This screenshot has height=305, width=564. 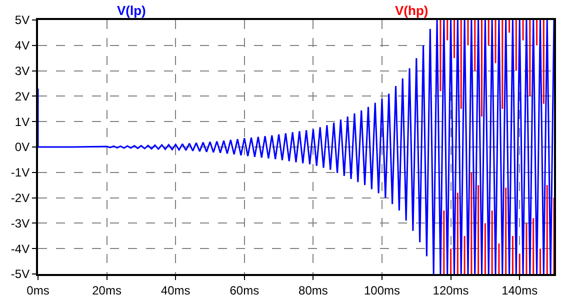 I want to click on x-tick-label: 0ms, so click(x=38, y=290).